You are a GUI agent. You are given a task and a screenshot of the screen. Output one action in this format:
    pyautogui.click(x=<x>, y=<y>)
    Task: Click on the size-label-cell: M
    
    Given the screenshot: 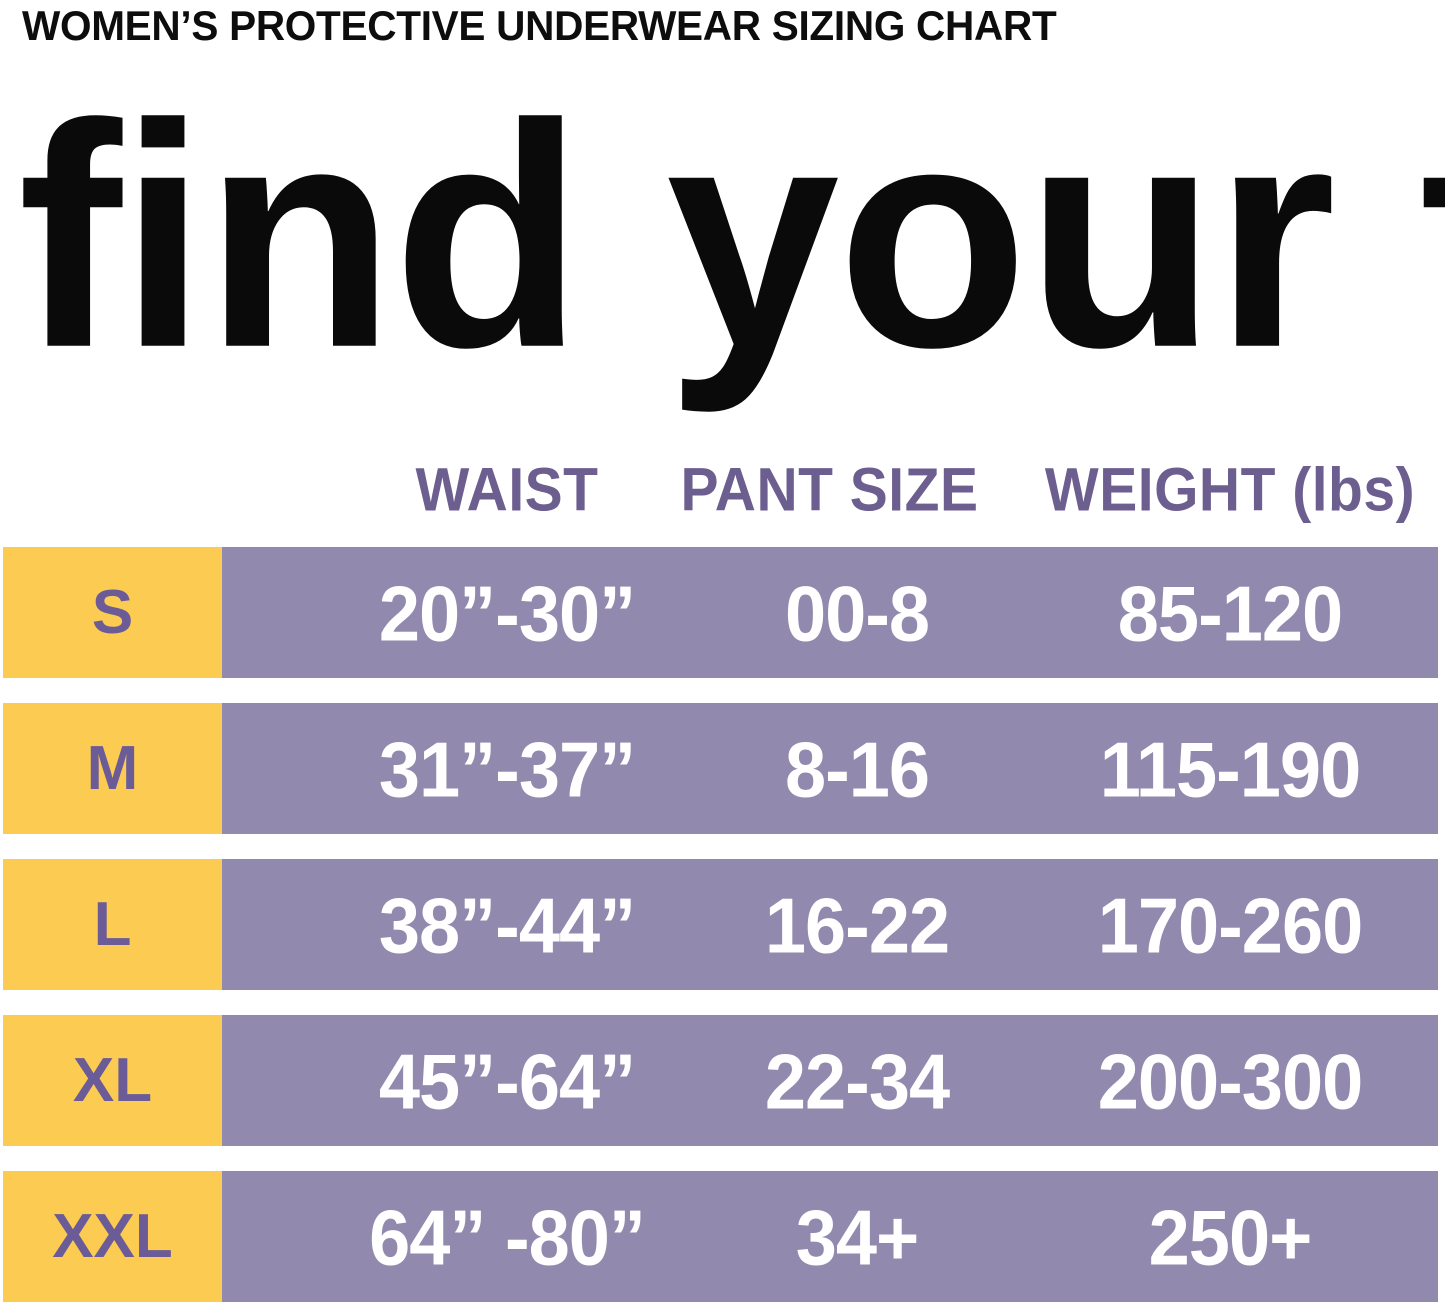 What is the action you would take?
    pyautogui.click(x=112, y=768)
    